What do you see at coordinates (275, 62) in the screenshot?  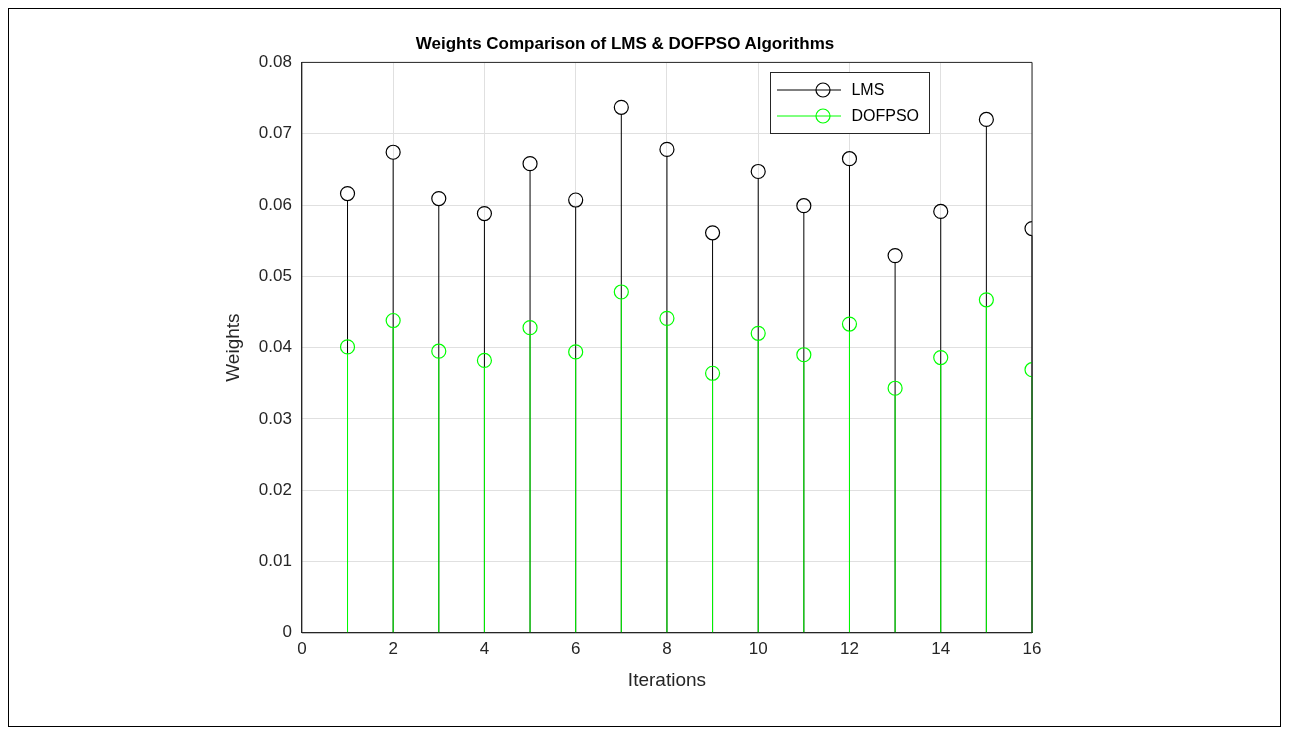 I see `y-tick-label: 0.08` at bounding box center [275, 62].